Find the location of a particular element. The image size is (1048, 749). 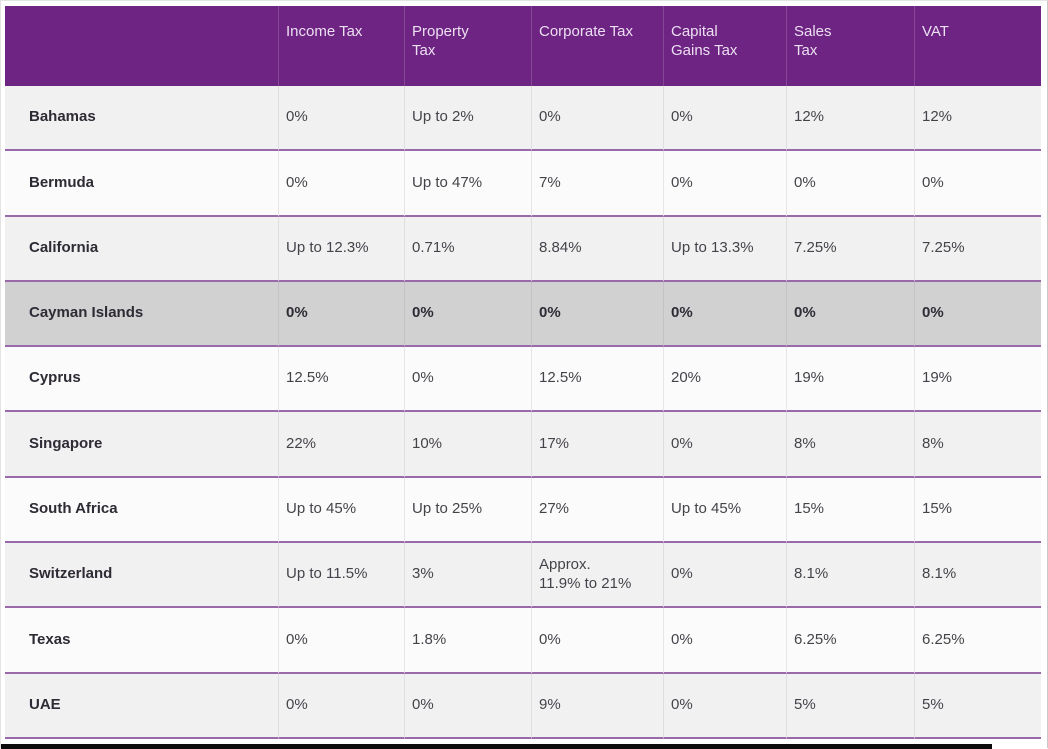

table-row: Cyprus 12.5% 0% 12.5% 20% 19% 19% is located at coordinates (523, 380).